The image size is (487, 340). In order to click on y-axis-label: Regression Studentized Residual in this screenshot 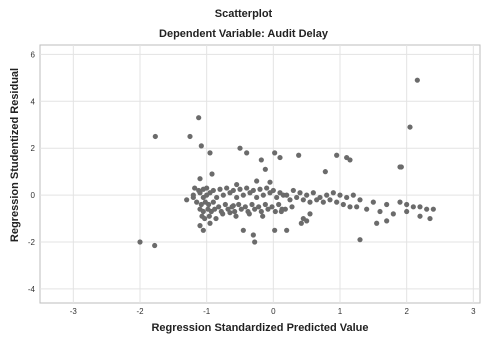, I will do `click(15, 155)`.